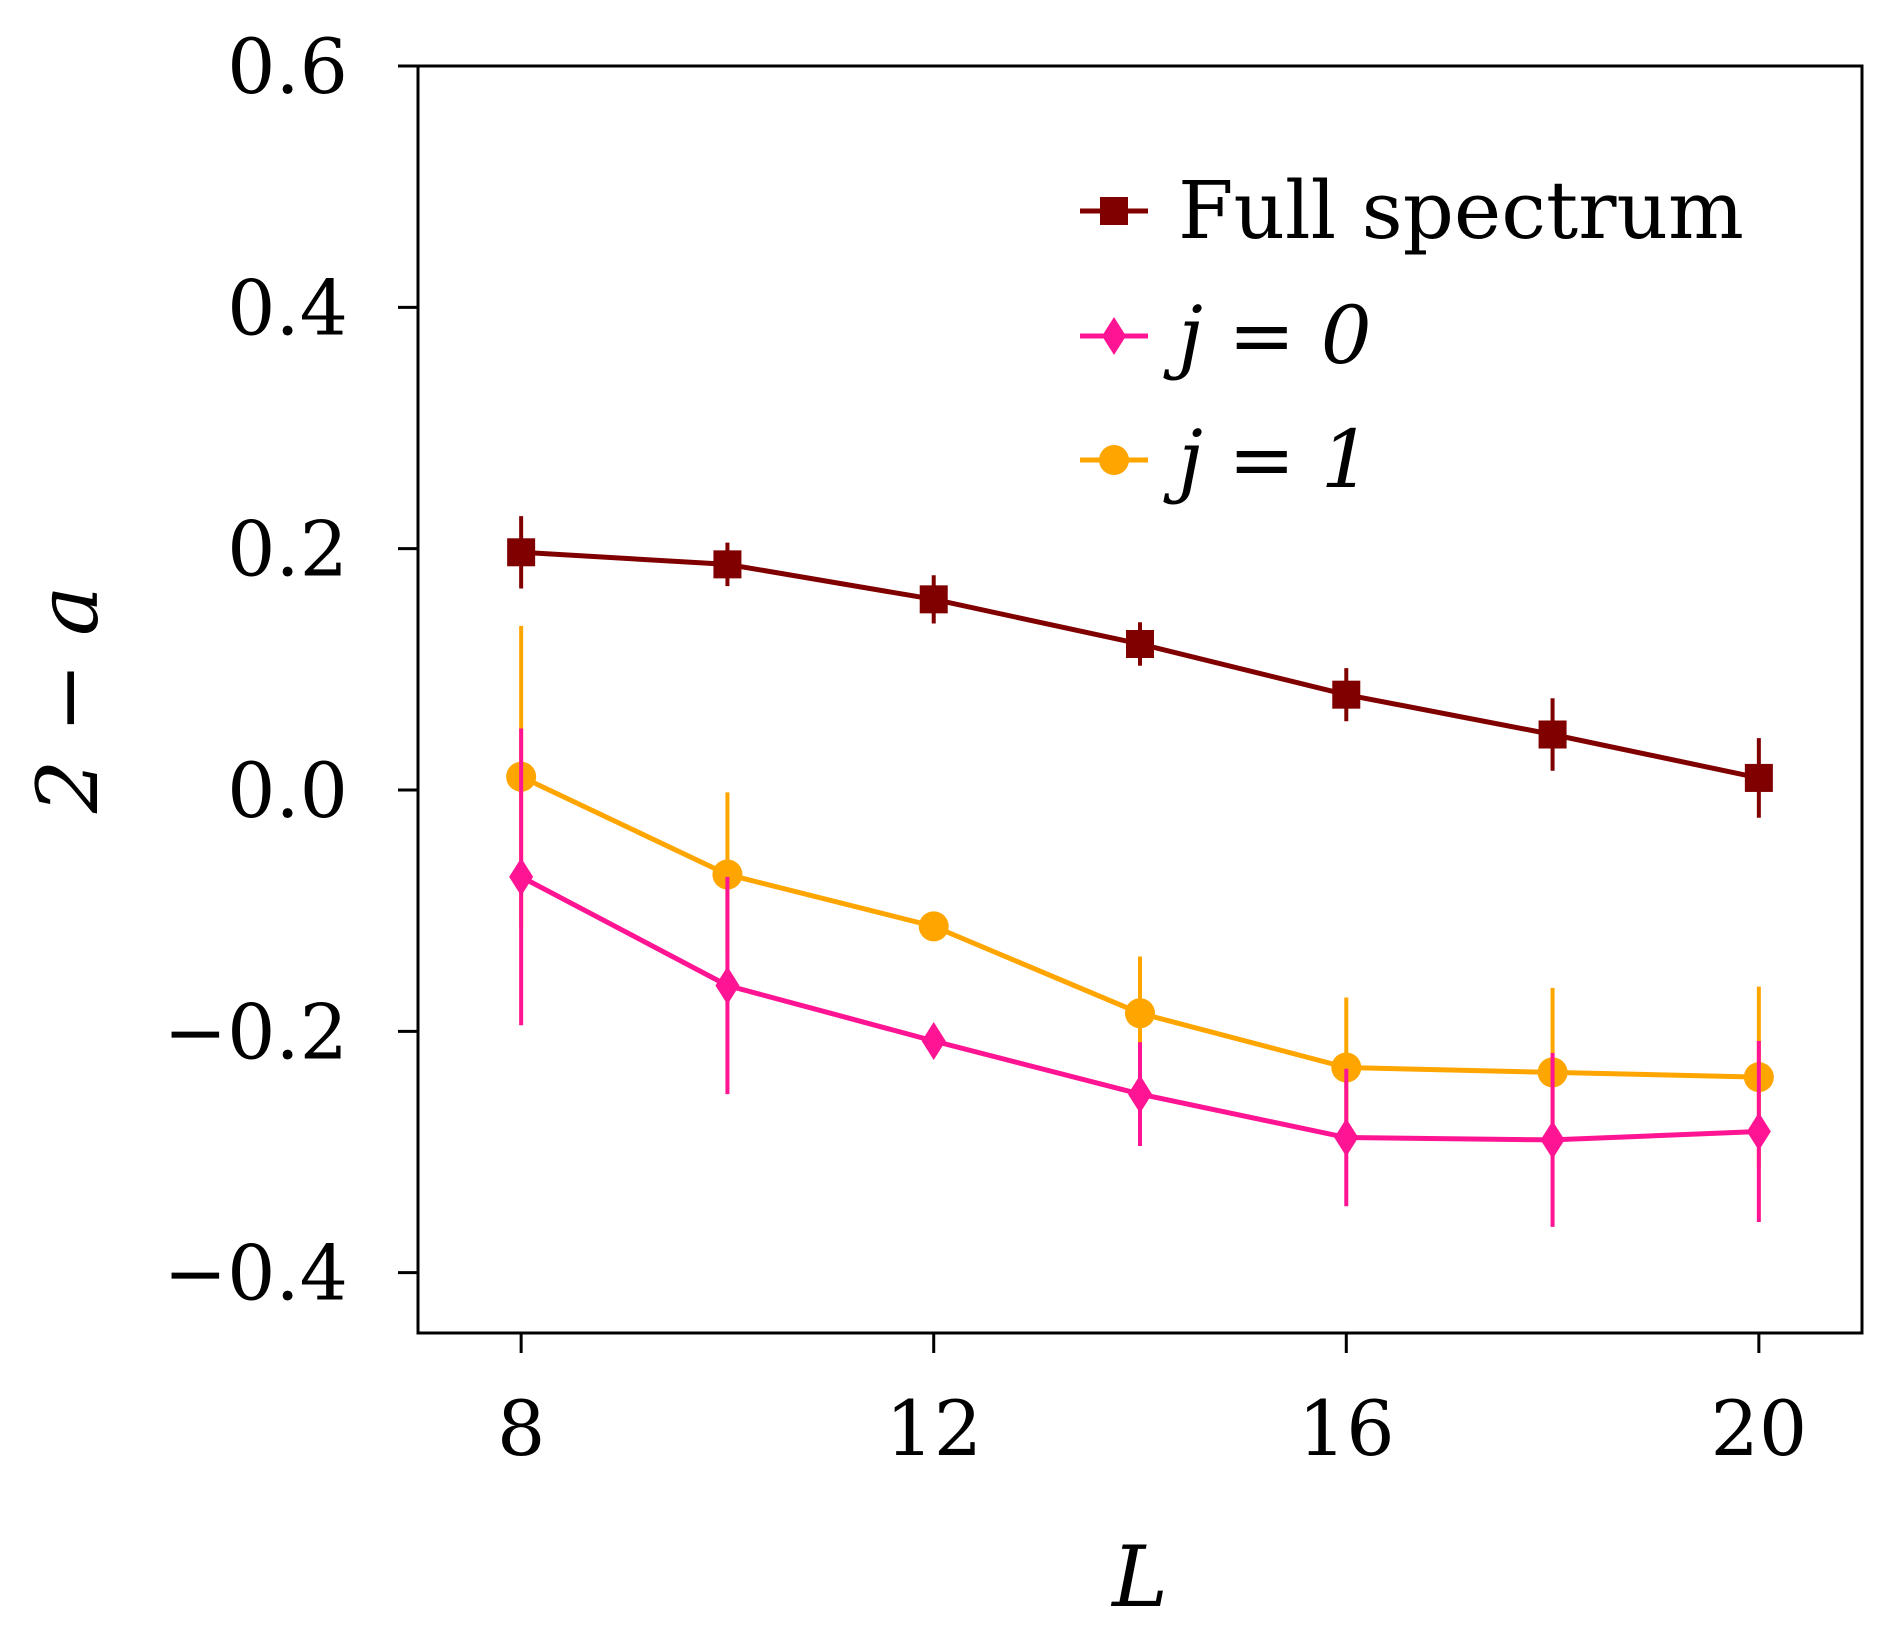  Describe the element at coordinates (287, 549) in the screenshot. I see `y-tick-label: 0.2` at that location.